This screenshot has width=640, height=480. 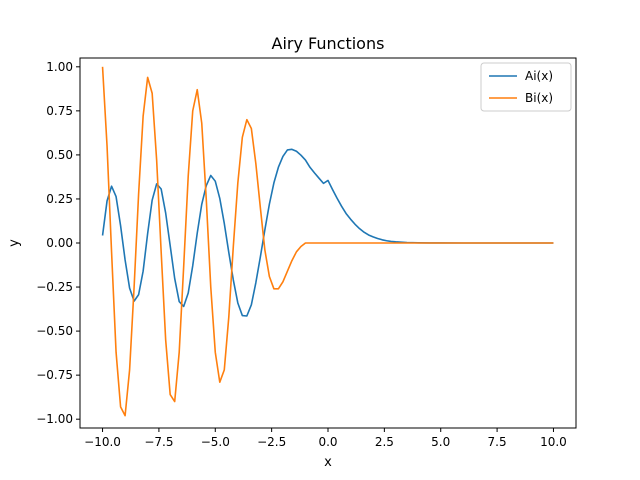 I want to click on chart-title: Airy Functions, so click(x=328, y=43).